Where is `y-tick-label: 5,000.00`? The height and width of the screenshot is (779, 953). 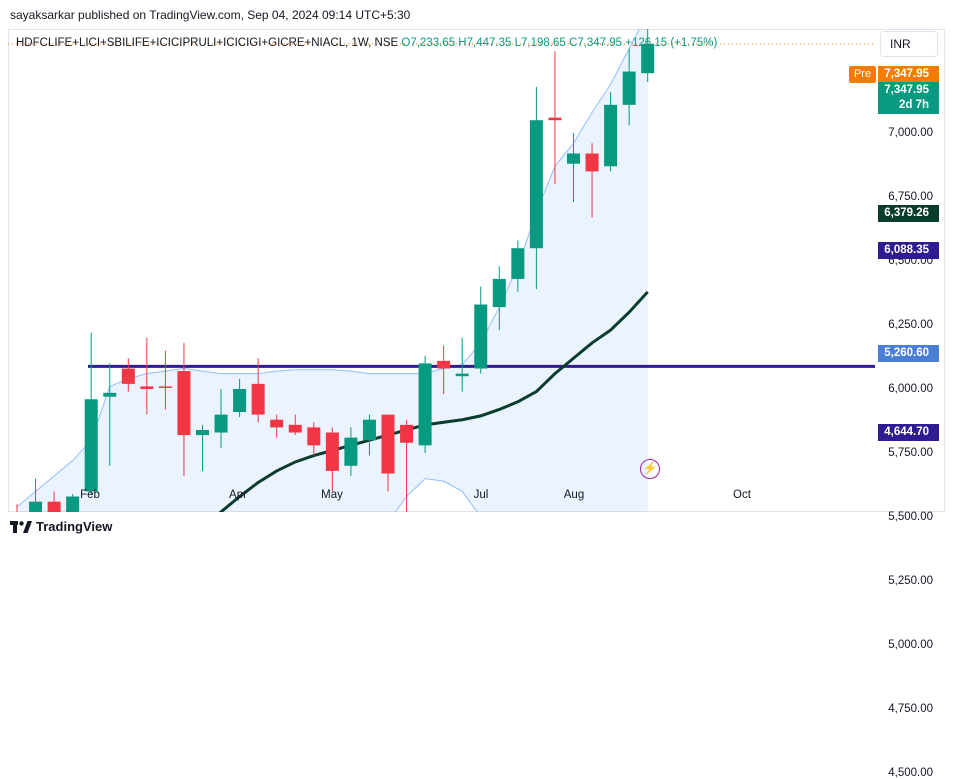 y-tick-label: 5,000.00 is located at coordinates (910, 645).